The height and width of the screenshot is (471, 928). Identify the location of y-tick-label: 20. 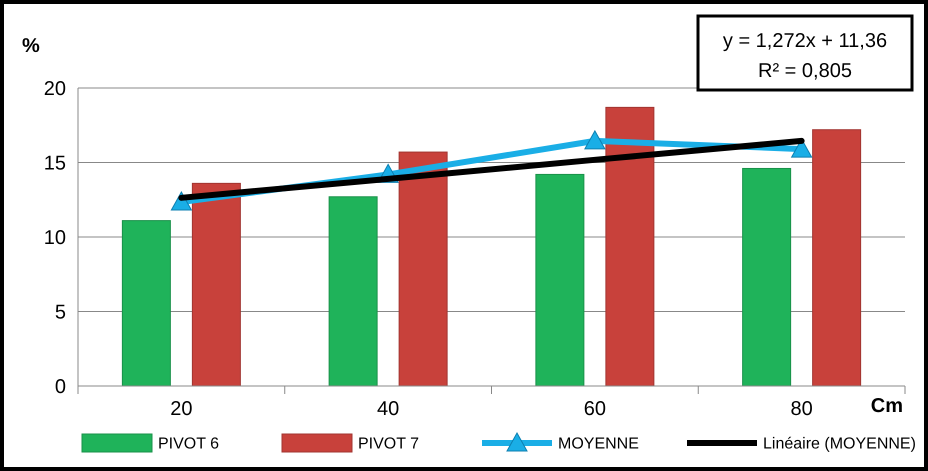
(55, 89).